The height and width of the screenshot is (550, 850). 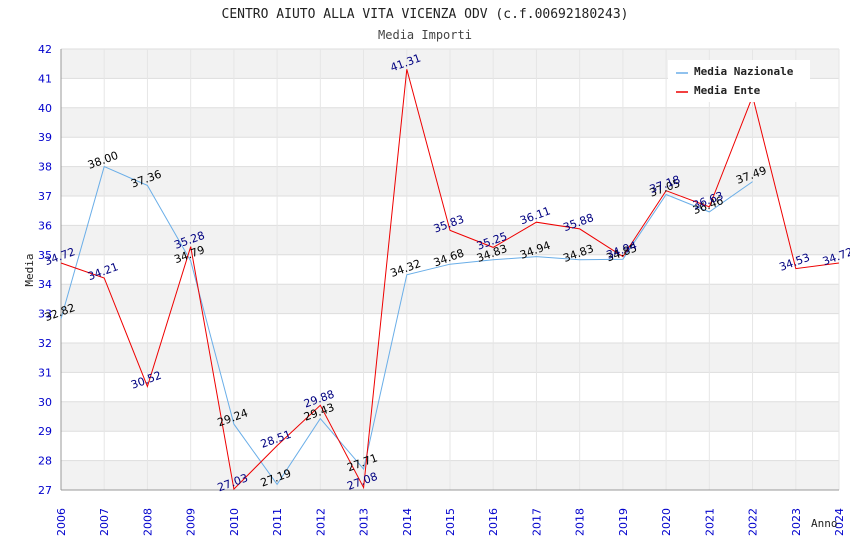 What do you see at coordinates (406, 268) in the screenshot?
I see `data-label: 34.32` at bounding box center [406, 268].